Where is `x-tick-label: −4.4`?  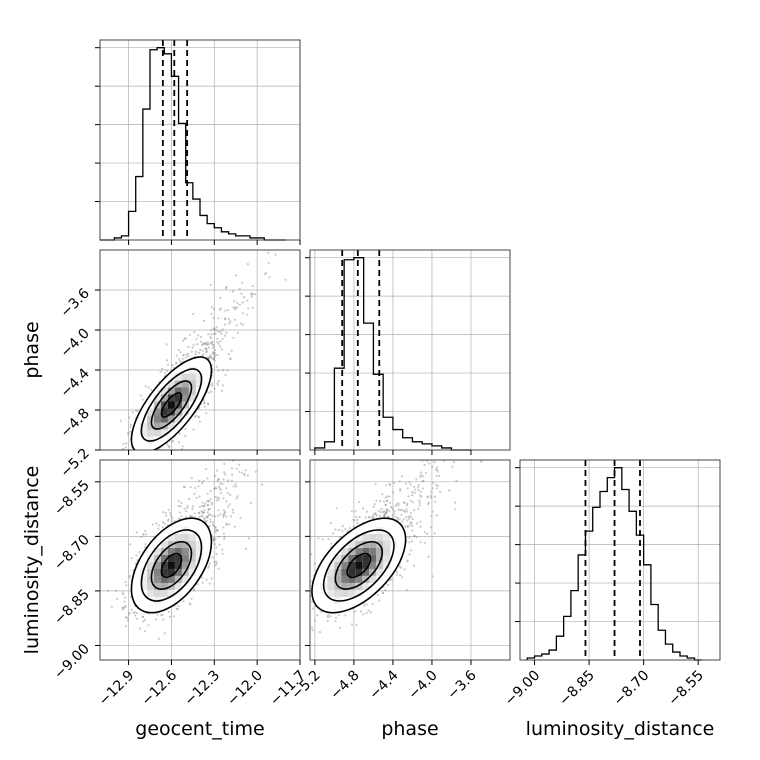 x-tick-label: −4.4 is located at coordinates (383, 684).